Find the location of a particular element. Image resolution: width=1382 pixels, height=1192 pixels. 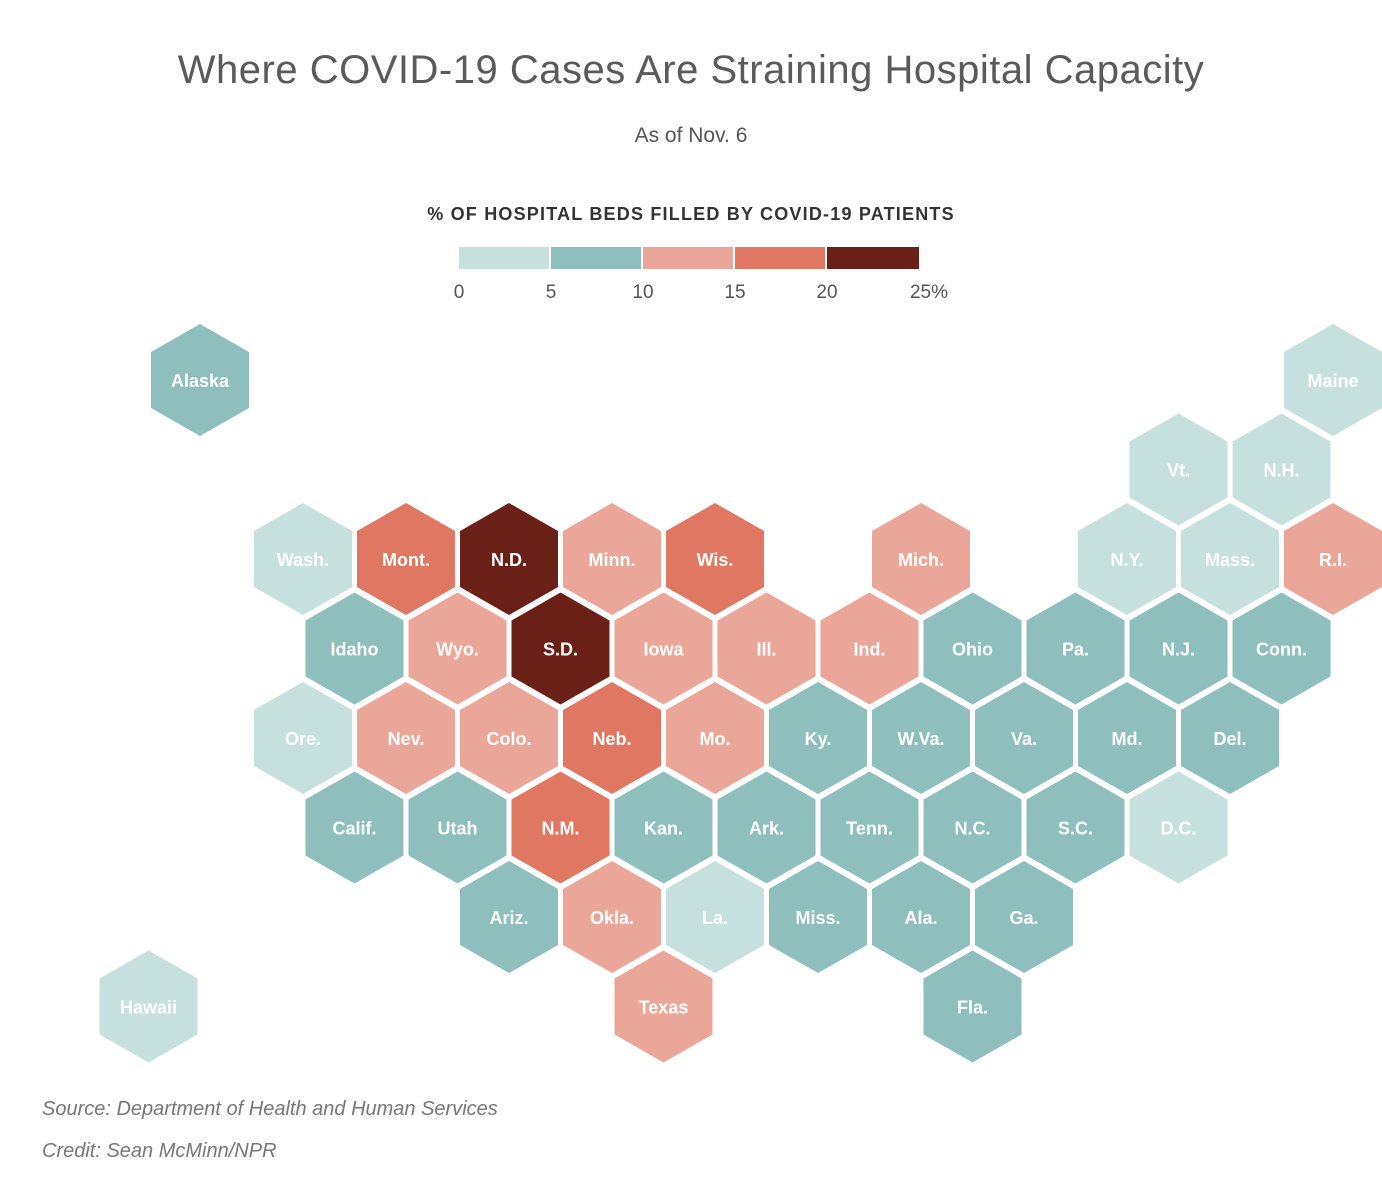

state-hex-s-d is located at coordinates (560, 648).